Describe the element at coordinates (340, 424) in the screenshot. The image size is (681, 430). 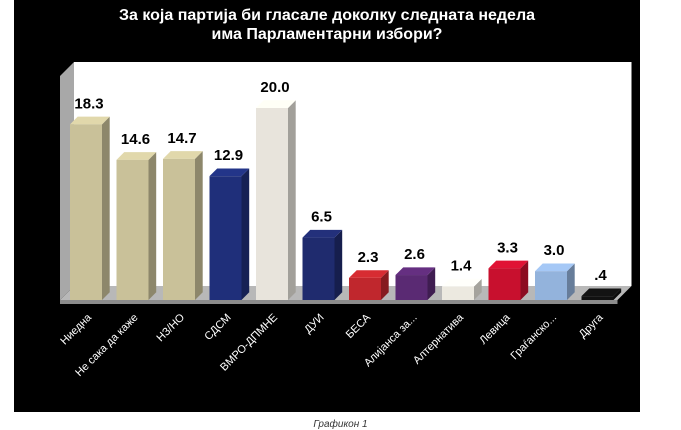
I see `figure-caption: Графикон 1` at that location.